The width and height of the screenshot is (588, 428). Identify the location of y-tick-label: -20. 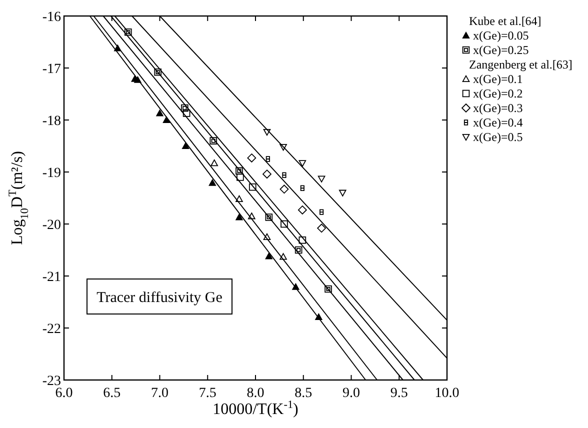
(51, 225).